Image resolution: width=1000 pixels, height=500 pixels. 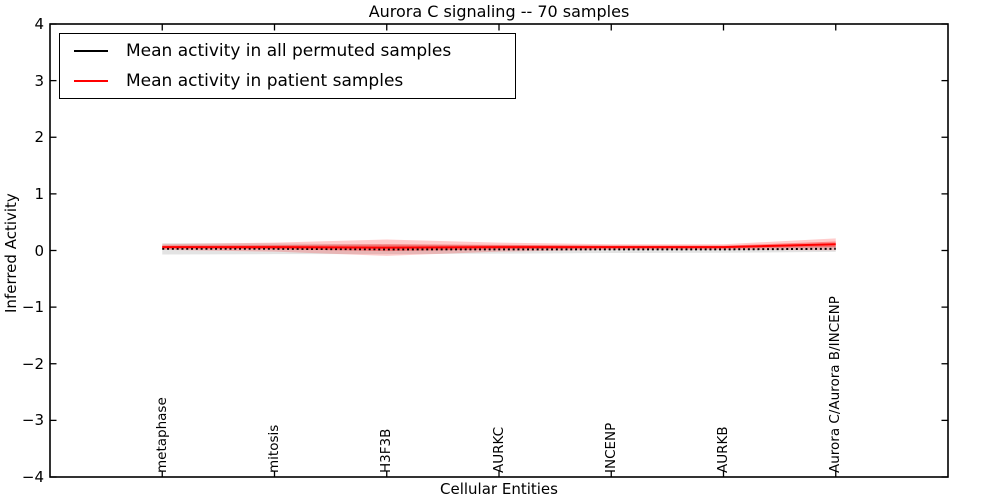 I want to click on x-tick-label: Aurora C/Aurora B/INCENP, so click(x=835, y=384).